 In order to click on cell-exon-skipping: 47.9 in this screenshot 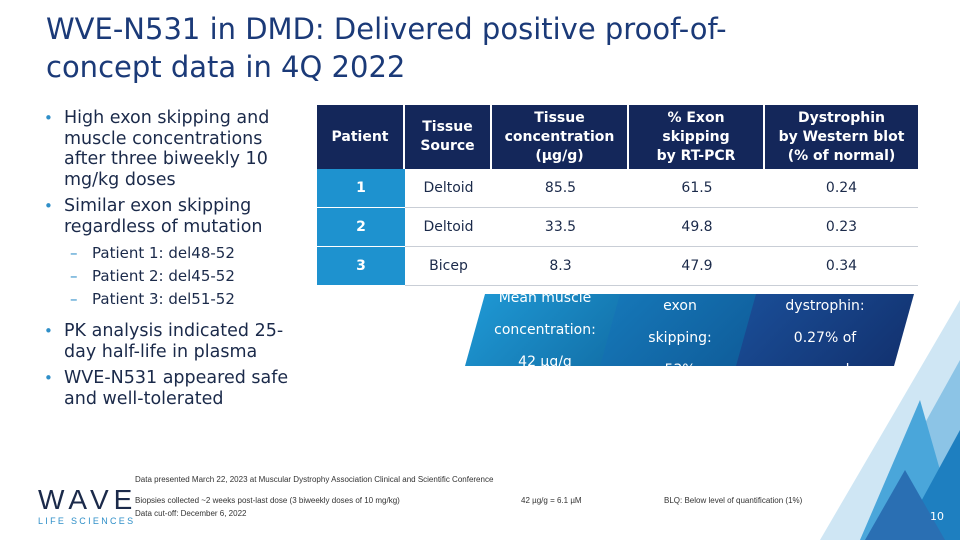, I will do `click(697, 266)`.